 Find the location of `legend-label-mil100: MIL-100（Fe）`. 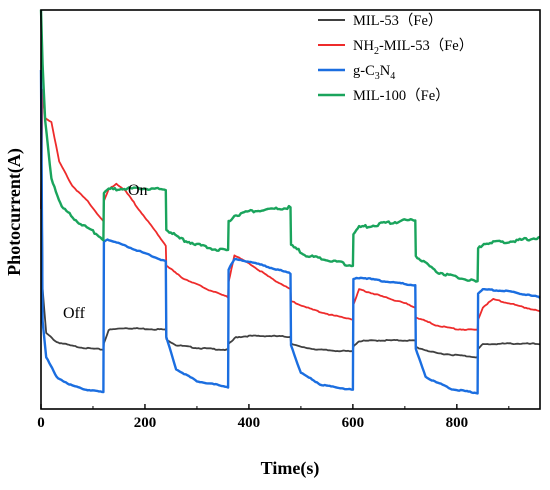

legend-label-mil100: MIL-100（Fe） is located at coordinates (401, 95).